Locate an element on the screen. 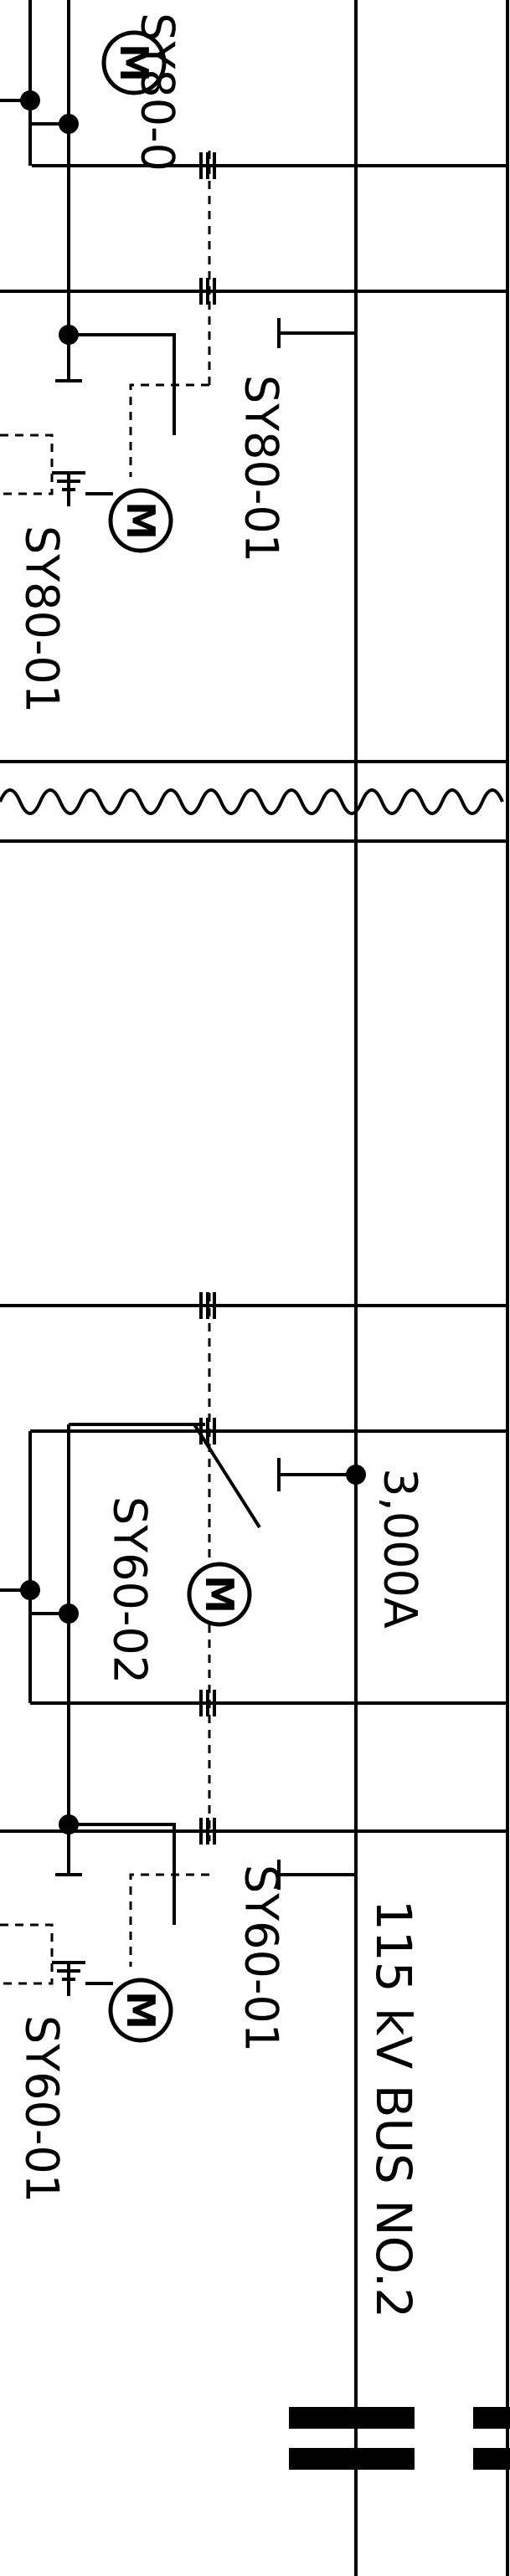  bus-label: 115 kV BUS NO.2 is located at coordinates (393, 2109).